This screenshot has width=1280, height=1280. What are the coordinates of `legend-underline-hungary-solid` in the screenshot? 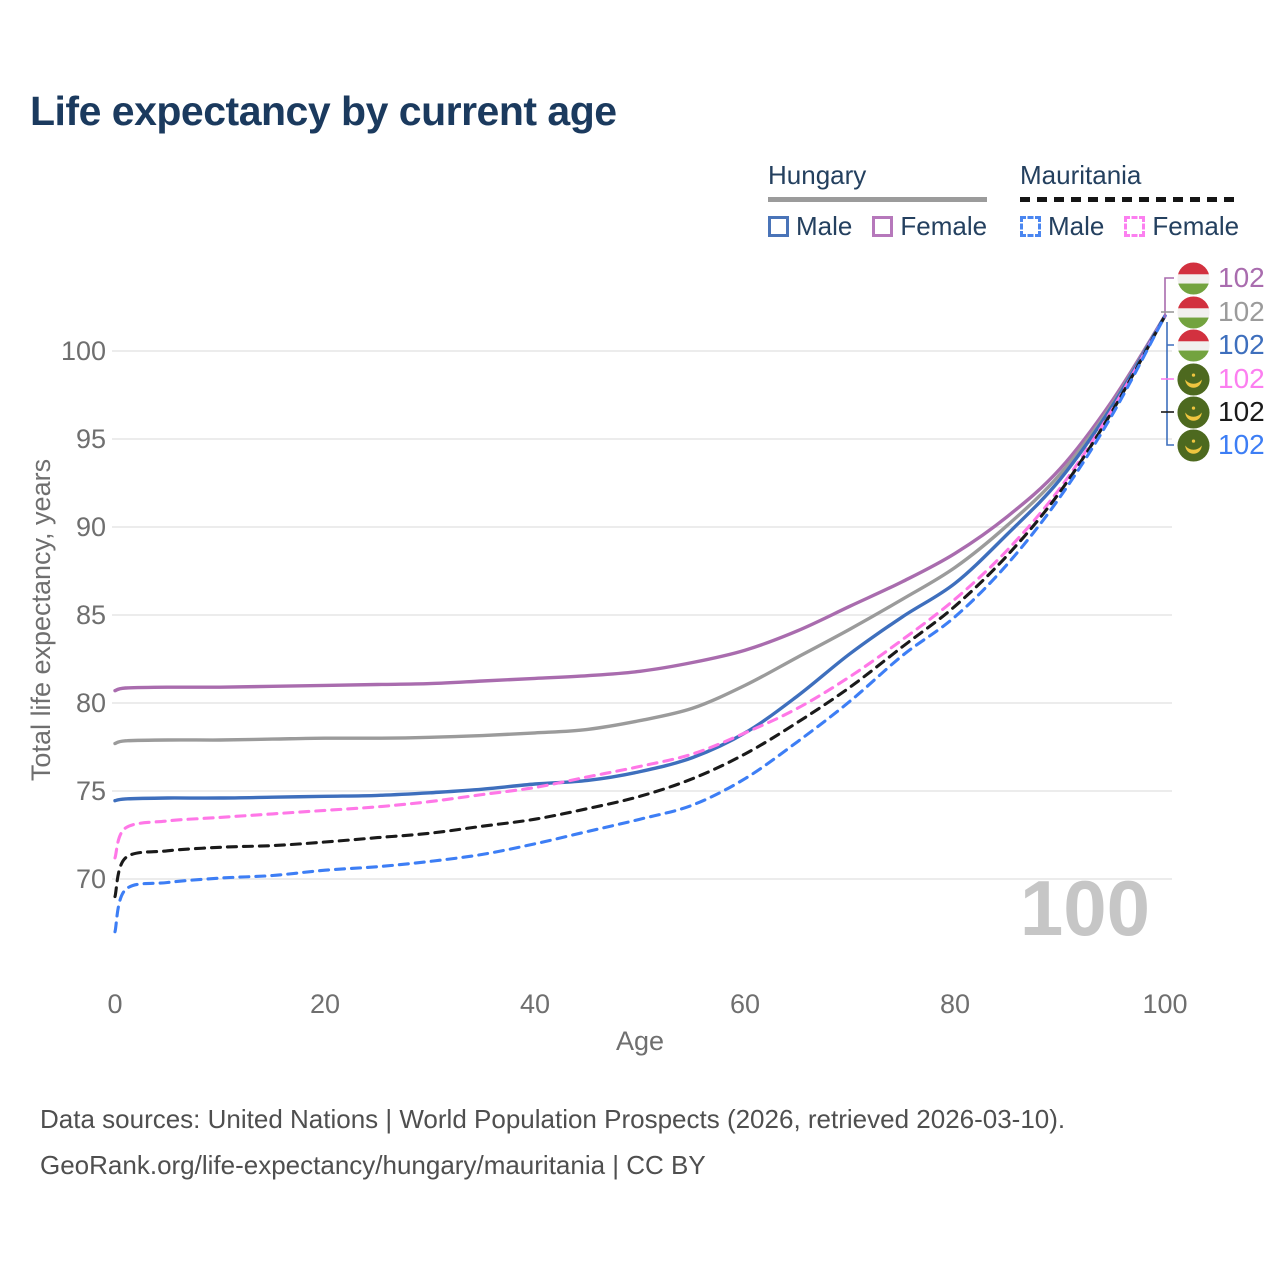 It's located at (878, 199).